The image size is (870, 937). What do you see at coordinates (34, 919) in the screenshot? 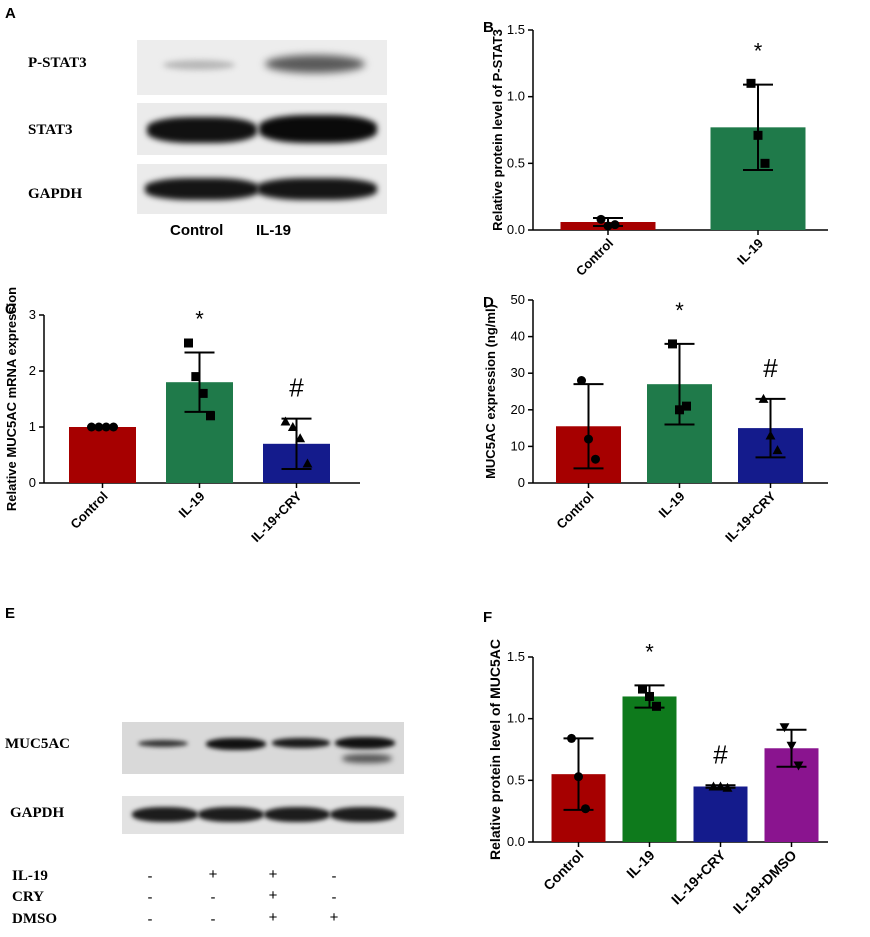
I see `treatment-label: DMSO` at bounding box center [34, 919].